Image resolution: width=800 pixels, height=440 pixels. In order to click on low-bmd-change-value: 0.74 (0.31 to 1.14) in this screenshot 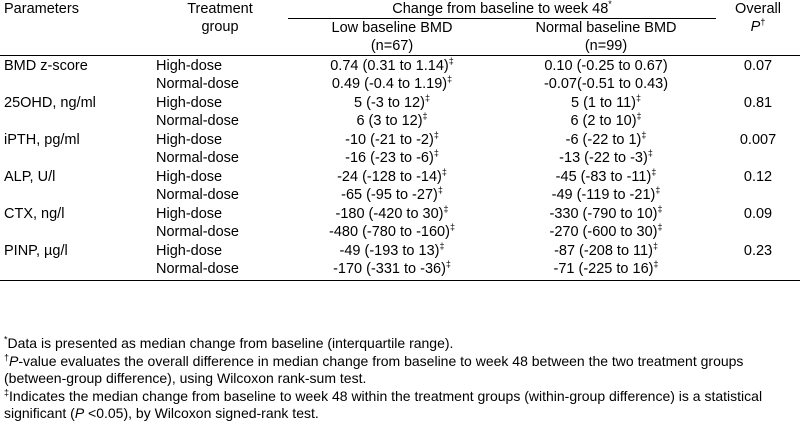, I will do `click(389, 66)`.